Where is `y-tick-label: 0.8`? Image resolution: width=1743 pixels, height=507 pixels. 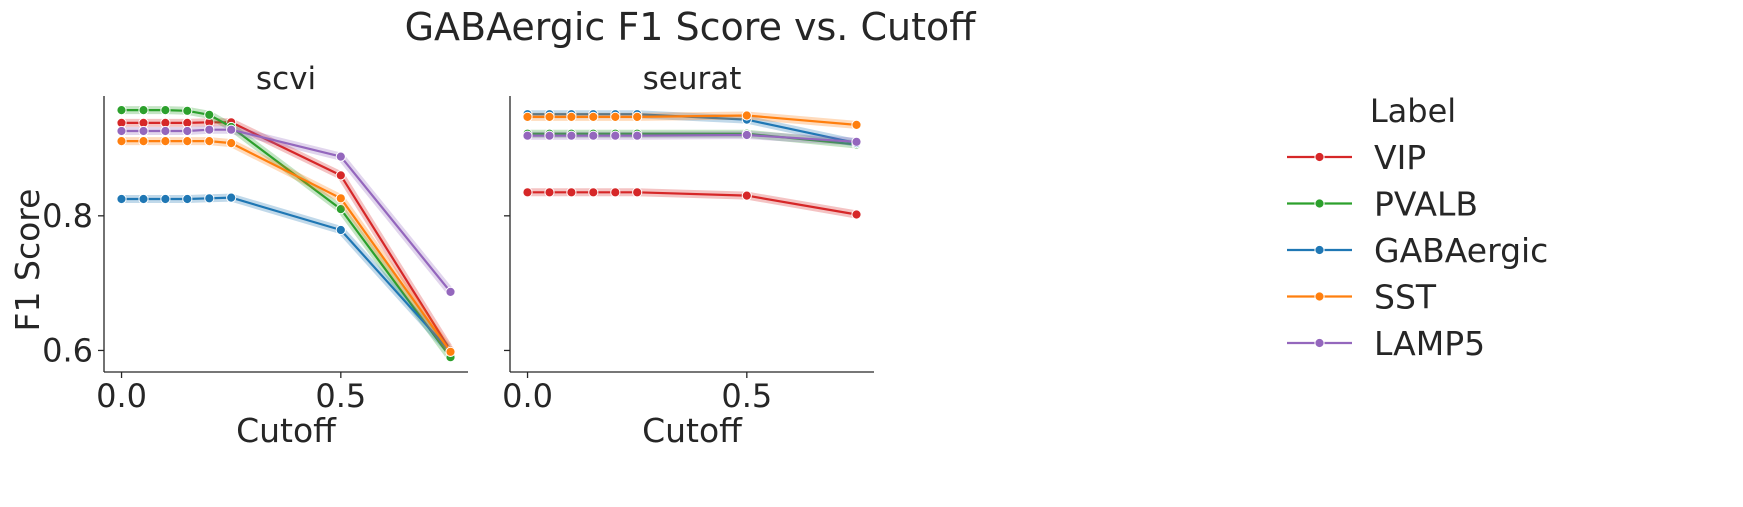 y-tick-label: 0.8 is located at coordinates (67, 216).